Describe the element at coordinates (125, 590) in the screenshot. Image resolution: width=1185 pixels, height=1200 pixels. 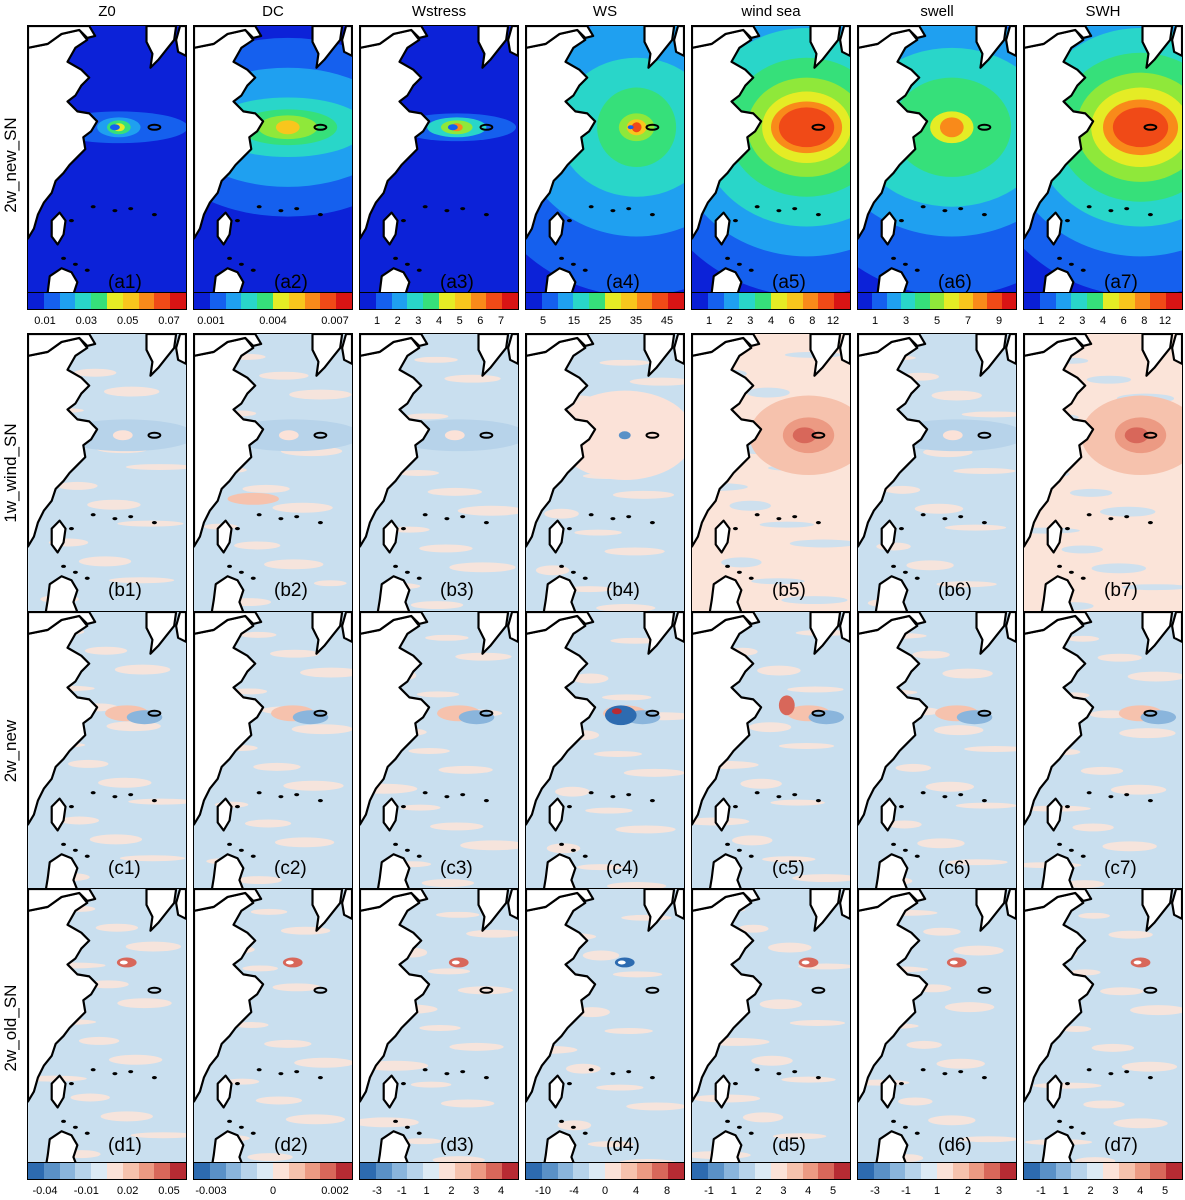
I see `panel-label: (b1)` at that location.